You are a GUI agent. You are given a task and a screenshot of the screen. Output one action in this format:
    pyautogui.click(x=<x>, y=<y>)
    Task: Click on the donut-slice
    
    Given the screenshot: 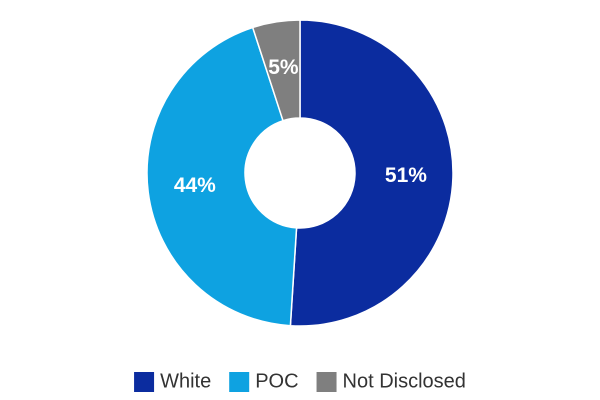 What is the action you would take?
    pyautogui.click(x=276, y=70)
    